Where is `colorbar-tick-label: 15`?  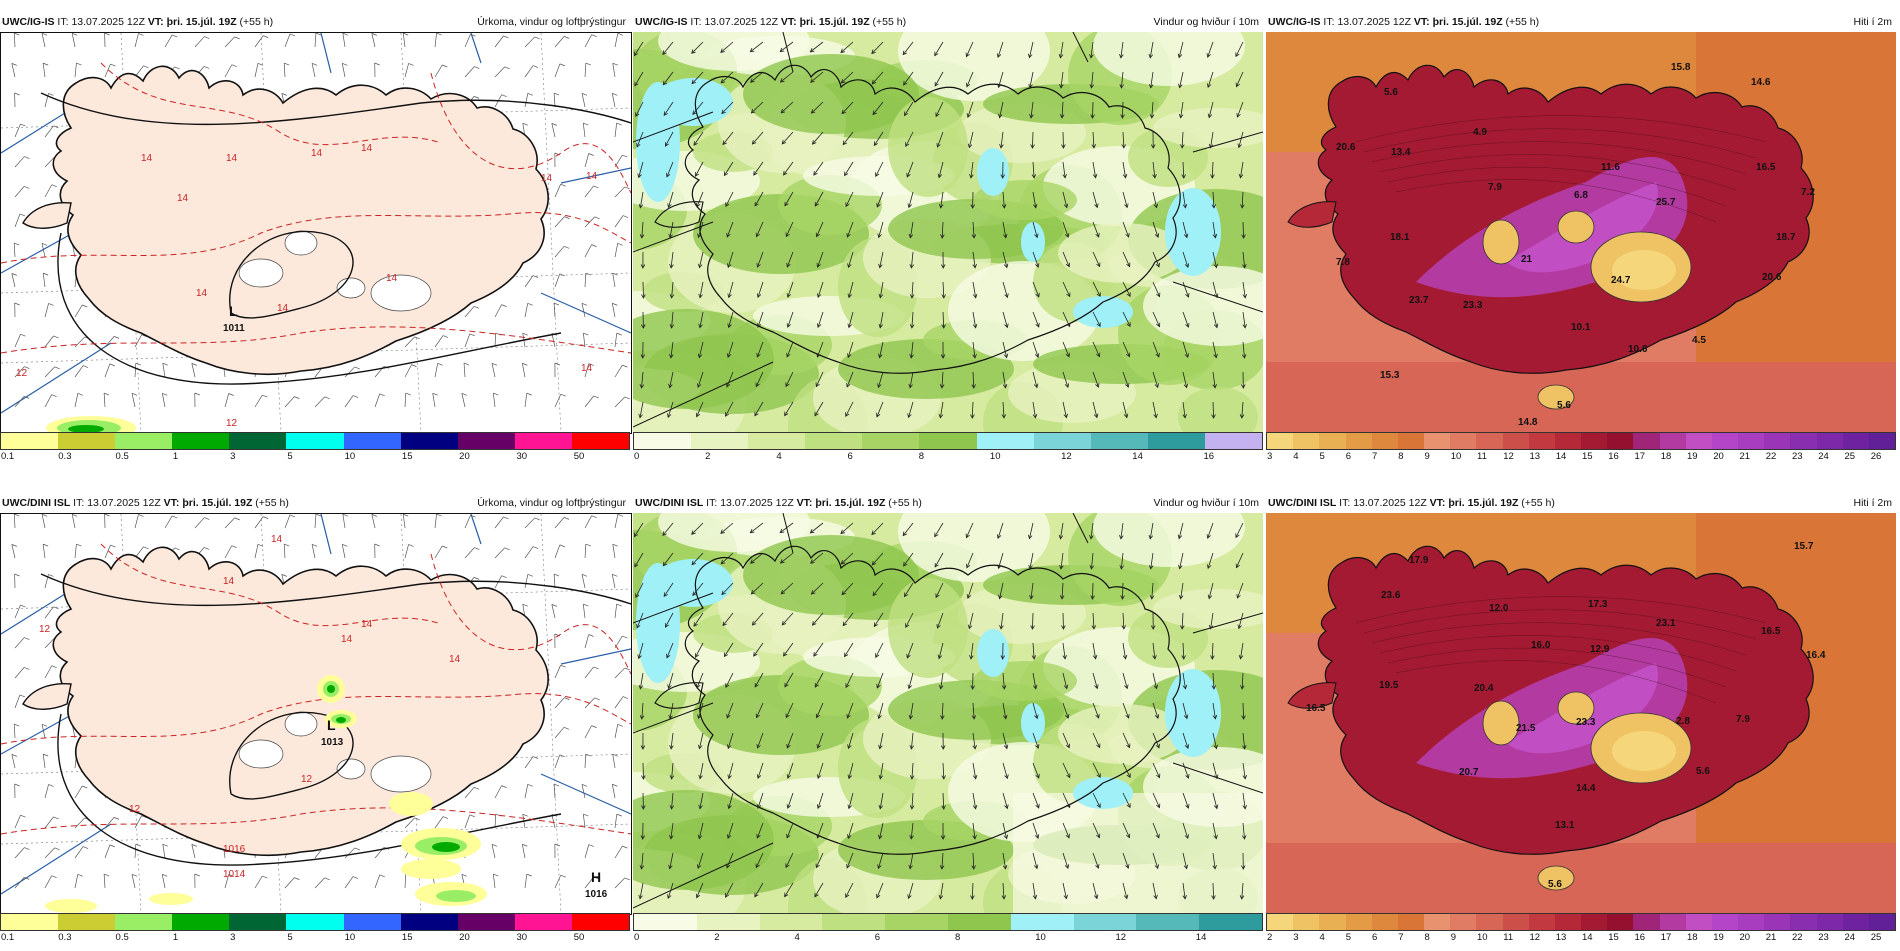 colorbar-tick-label: 15 is located at coordinates (407, 937).